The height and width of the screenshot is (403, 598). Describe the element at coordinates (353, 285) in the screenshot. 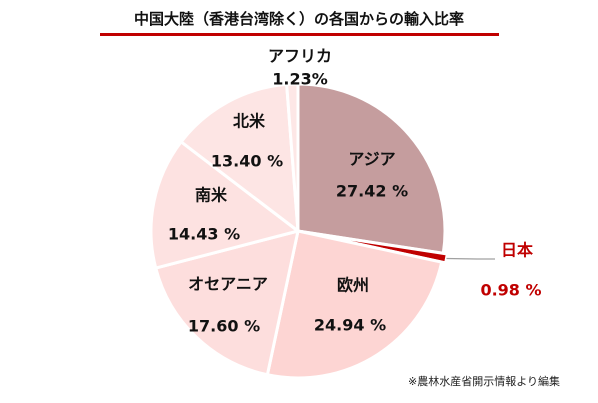

I see `slice-label-欧州: 欧州` at that location.